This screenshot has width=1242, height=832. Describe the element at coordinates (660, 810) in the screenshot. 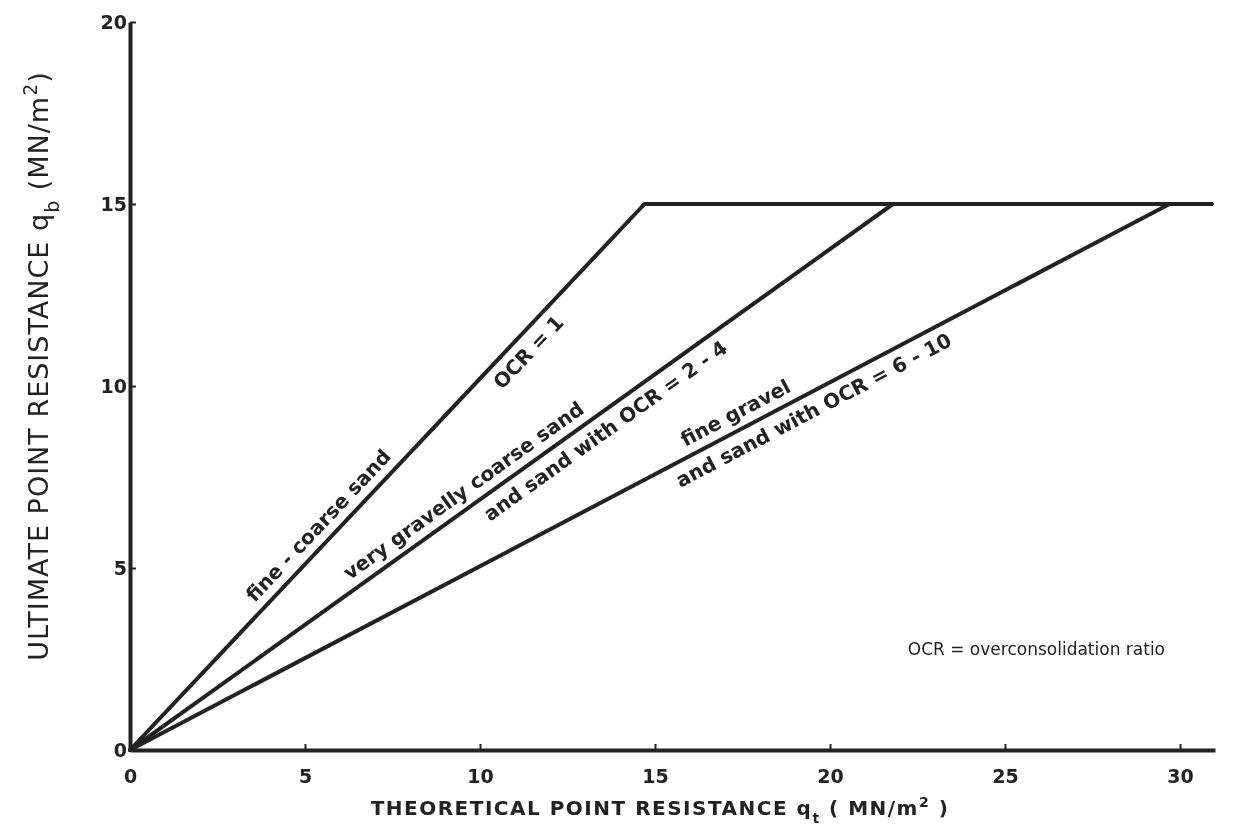

I see `x-axis-title: THEORETICAL POINT RESISTANCE q$_{t}$ ( MN/m$^{2}$ )` at that location.